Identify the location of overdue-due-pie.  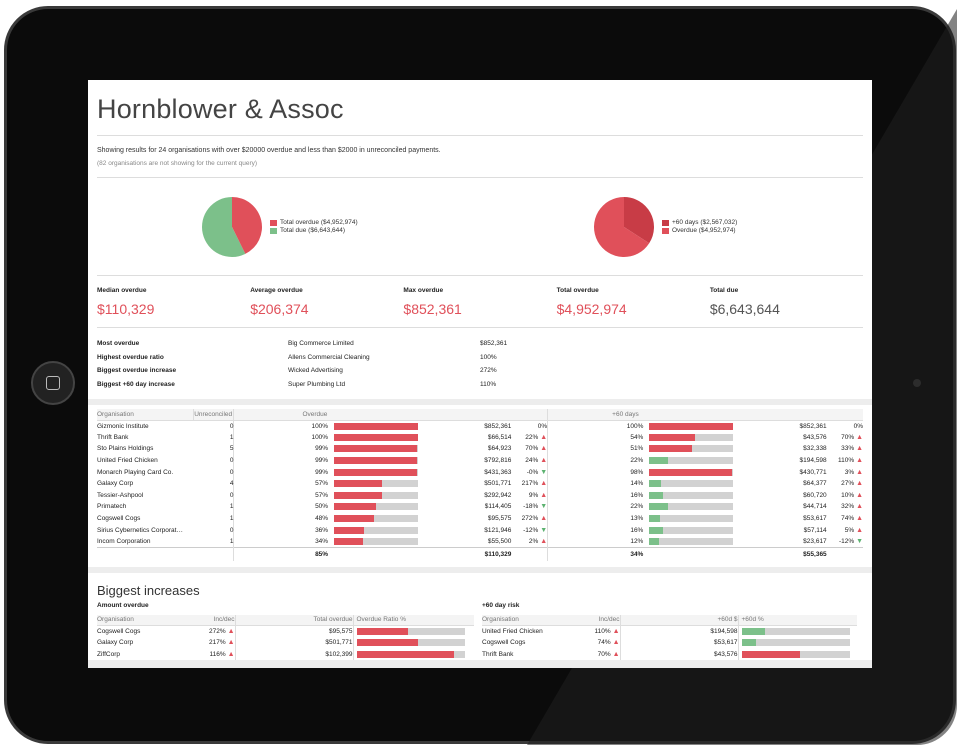
(232, 226).